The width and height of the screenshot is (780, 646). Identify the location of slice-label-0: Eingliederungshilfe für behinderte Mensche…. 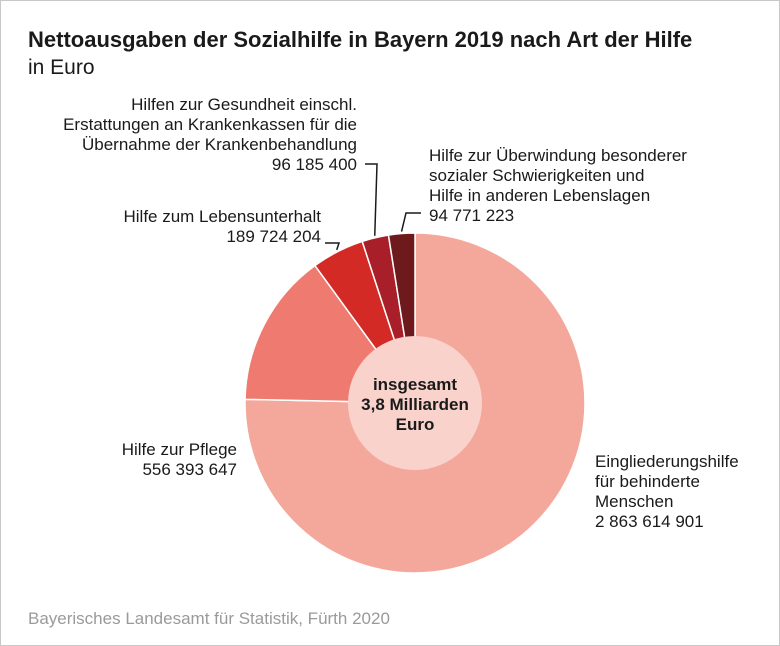
(667, 491).